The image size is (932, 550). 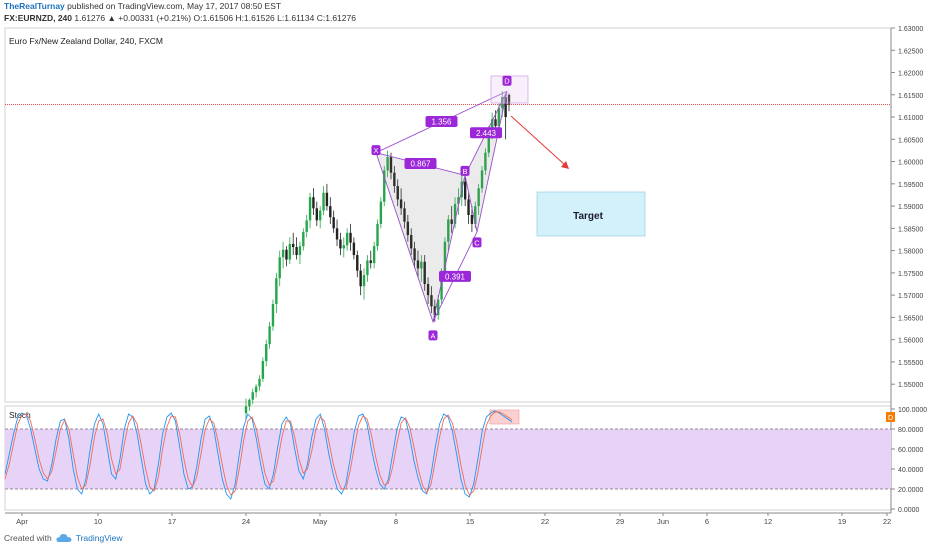 What do you see at coordinates (910, 450) in the screenshot?
I see `stoch-y-tick-label: 60.0000` at bounding box center [910, 450].